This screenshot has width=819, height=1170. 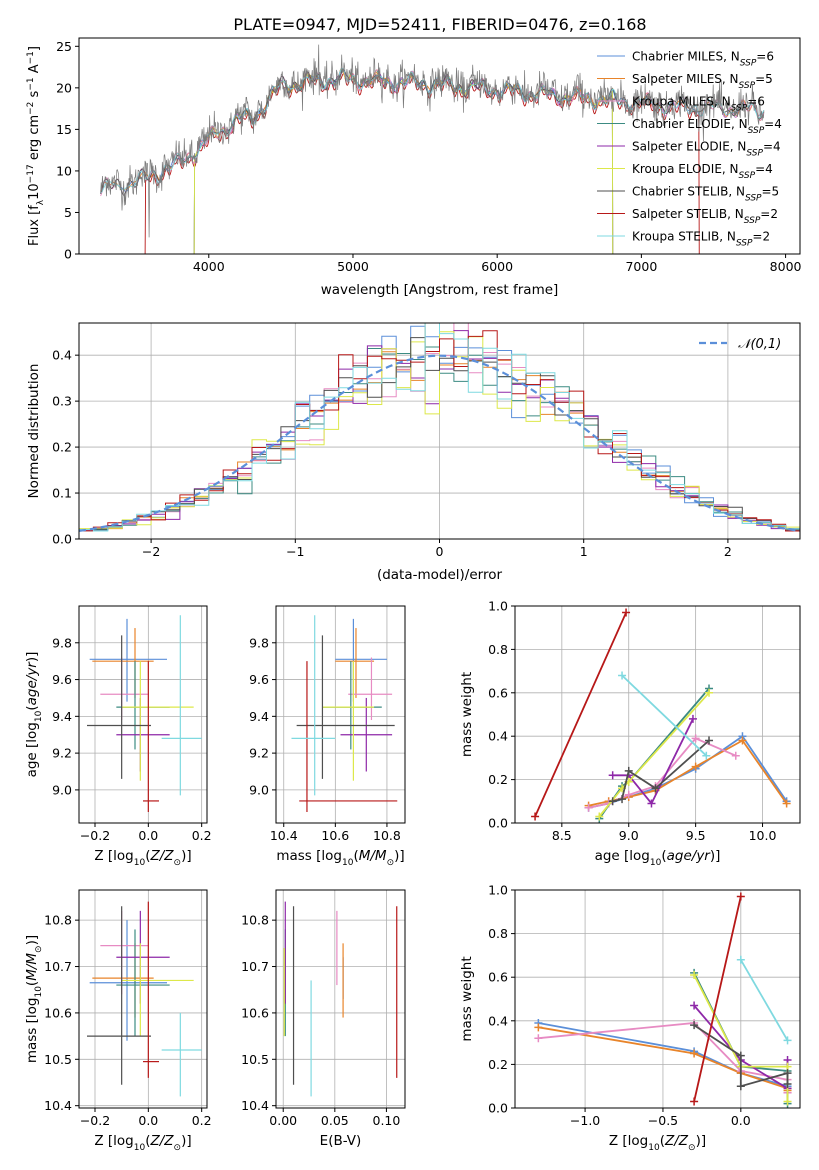 What do you see at coordinates (255, 920) in the screenshot?
I see `y-tick-label: 10.8` at bounding box center [255, 920].